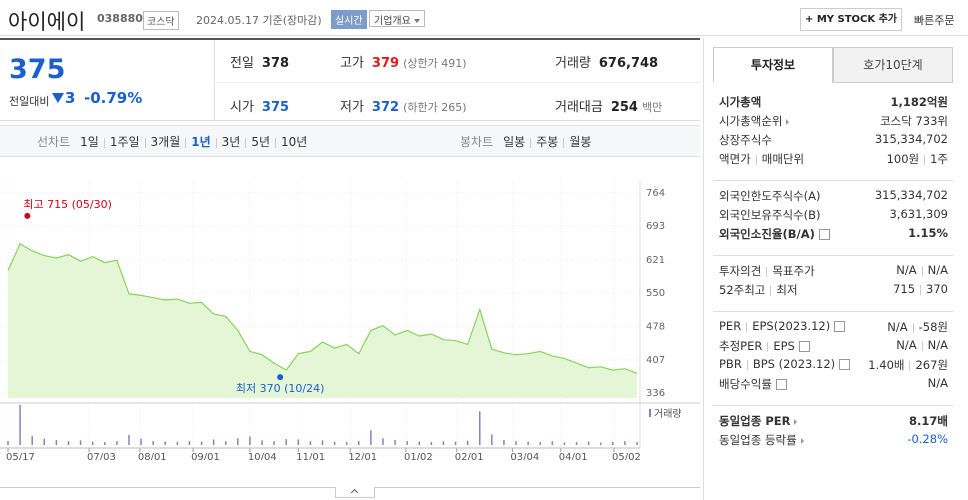 The width and height of the screenshot is (968, 500). Describe the element at coordinates (914, 121) in the screenshot. I see `info-value-text: 코스닥 733위` at that location.